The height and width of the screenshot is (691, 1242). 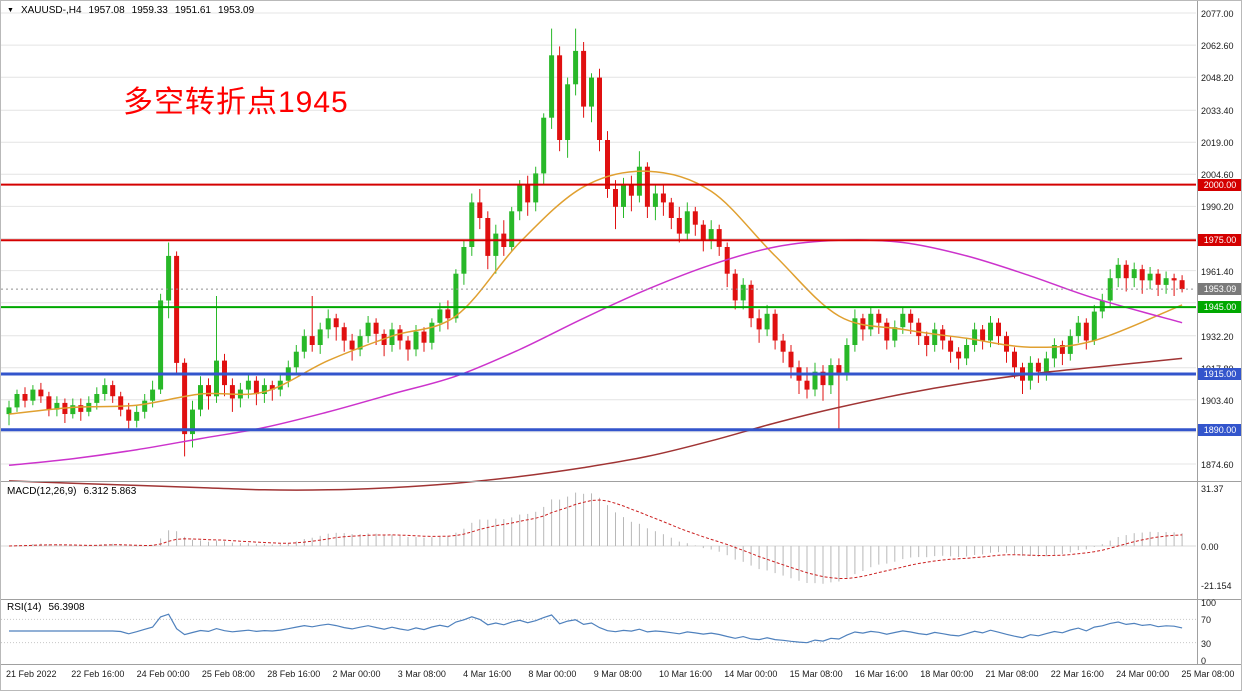 I want to click on rsi-layer, so click(x=598, y=628).